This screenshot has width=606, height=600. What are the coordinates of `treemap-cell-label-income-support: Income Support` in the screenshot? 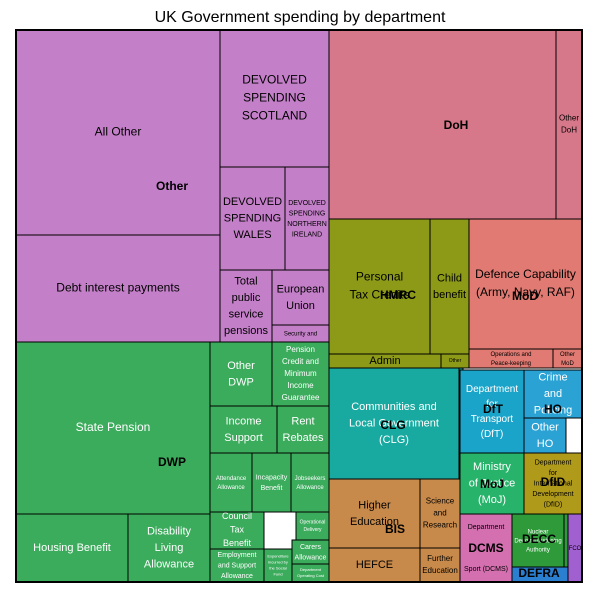 It's located at (243, 429).